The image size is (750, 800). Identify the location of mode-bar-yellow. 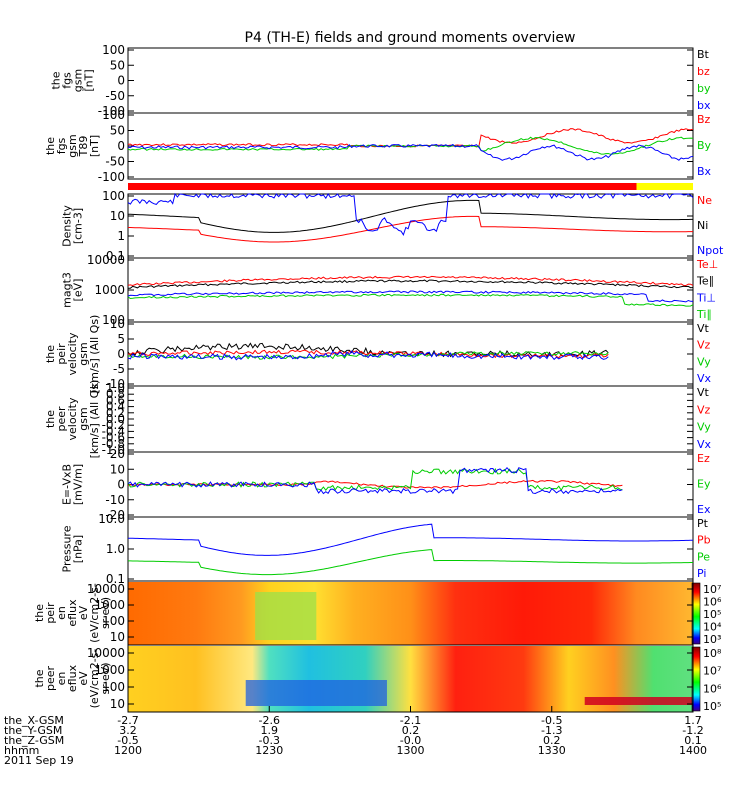
(664, 186).